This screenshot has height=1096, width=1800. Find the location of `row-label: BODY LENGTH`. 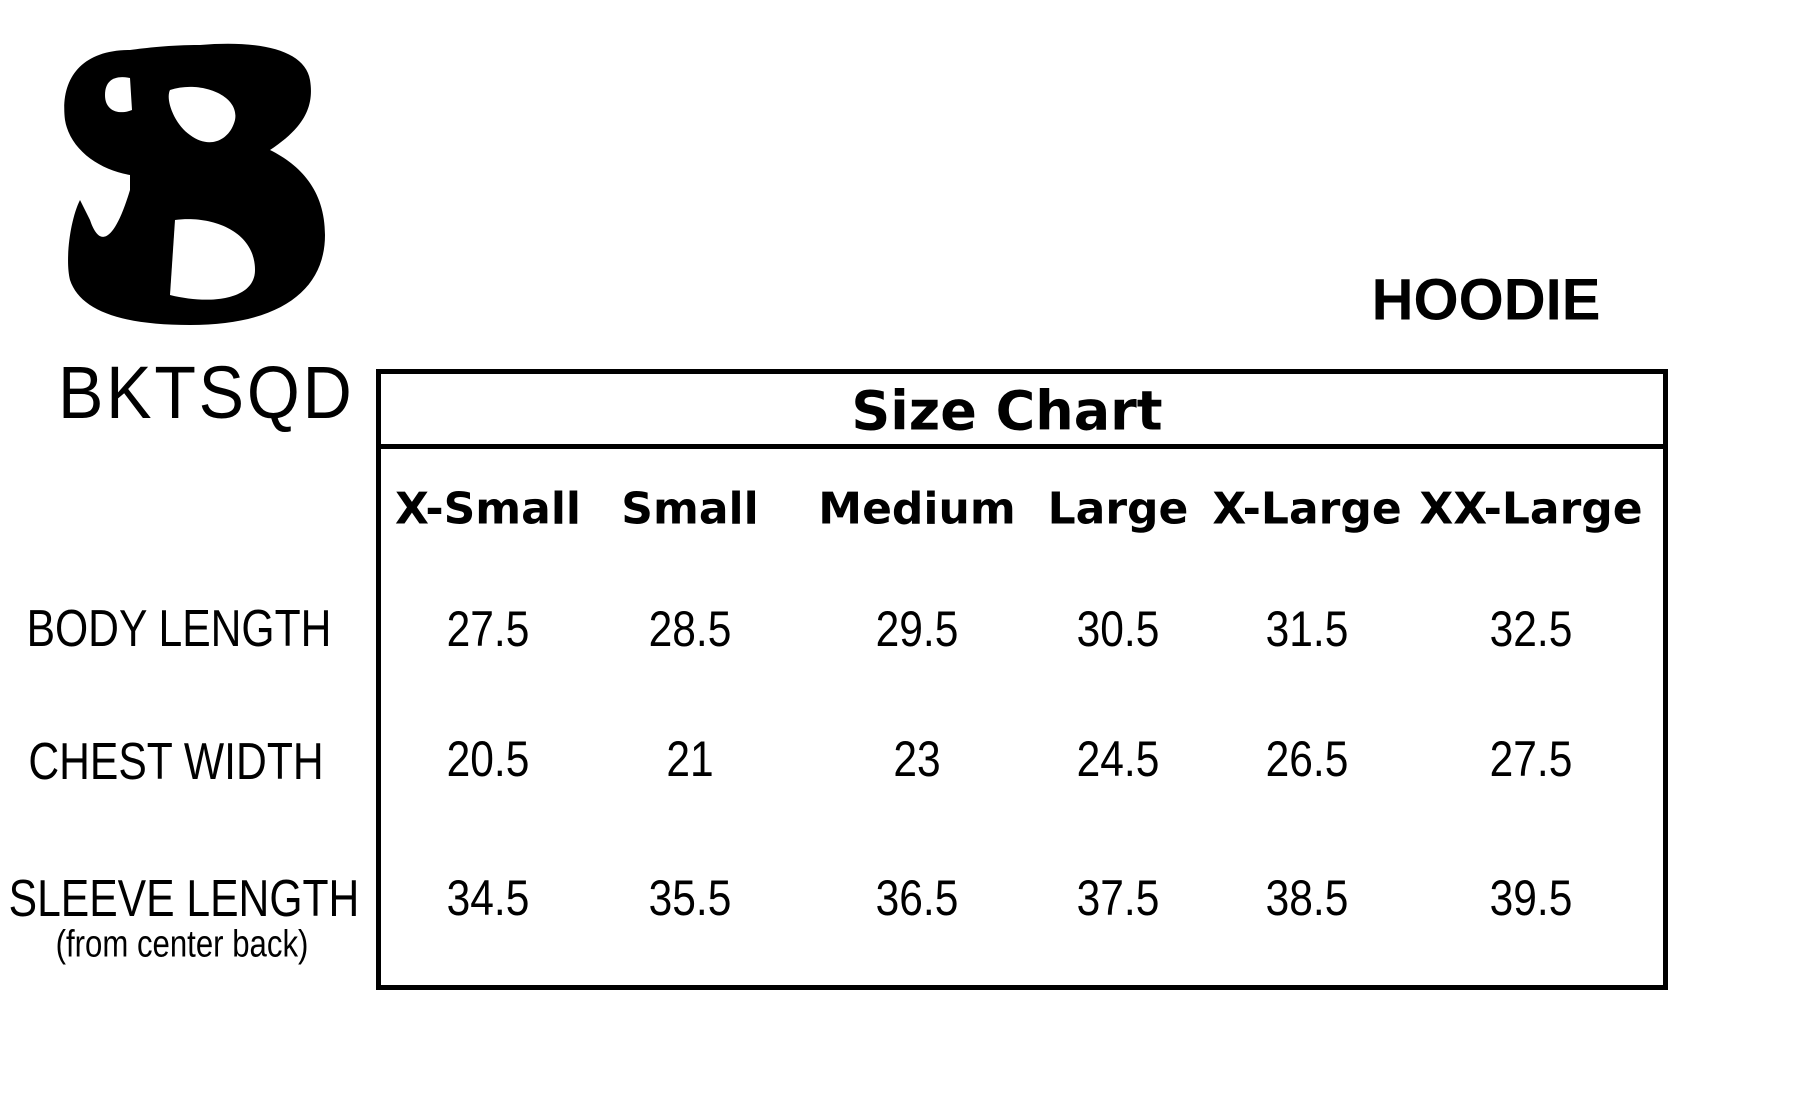

row-label: BODY LENGTH is located at coordinates (179, 629).